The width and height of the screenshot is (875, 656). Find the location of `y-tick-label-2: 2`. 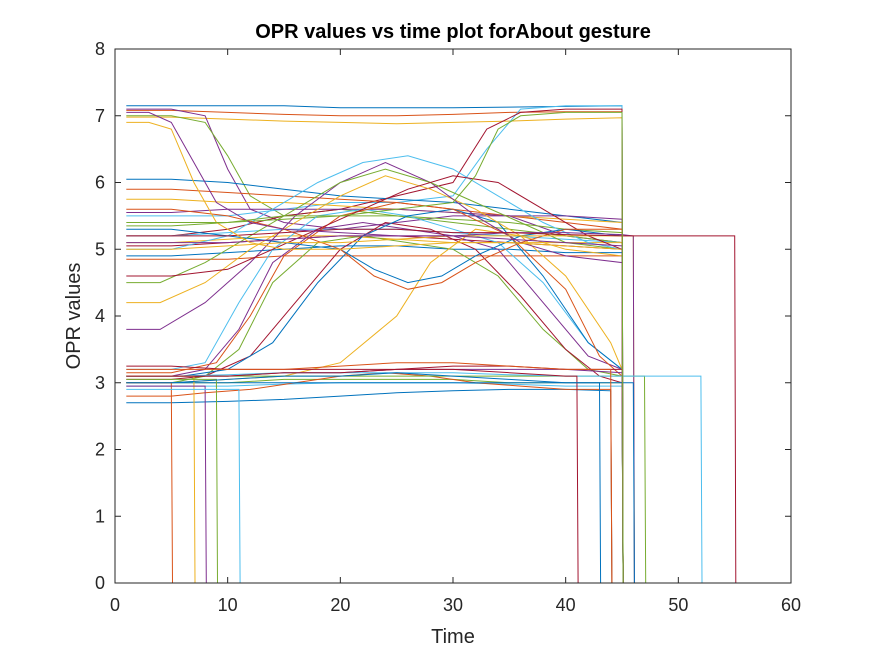

y-tick-label-2: 2 is located at coordinates (100, 450).